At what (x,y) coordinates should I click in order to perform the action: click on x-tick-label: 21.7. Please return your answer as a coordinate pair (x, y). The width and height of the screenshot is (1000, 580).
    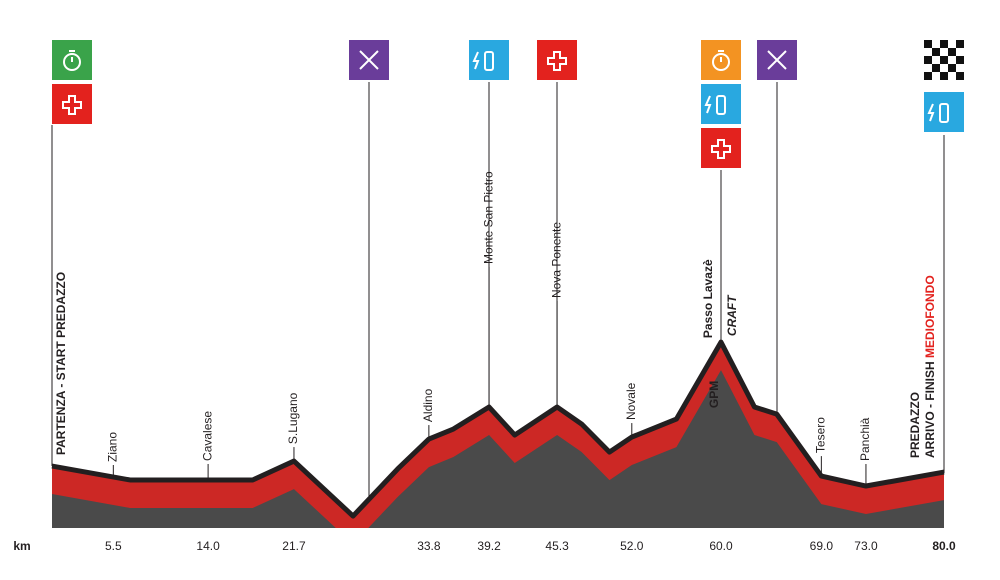
    Looking at the image, I should click on (294, 546).